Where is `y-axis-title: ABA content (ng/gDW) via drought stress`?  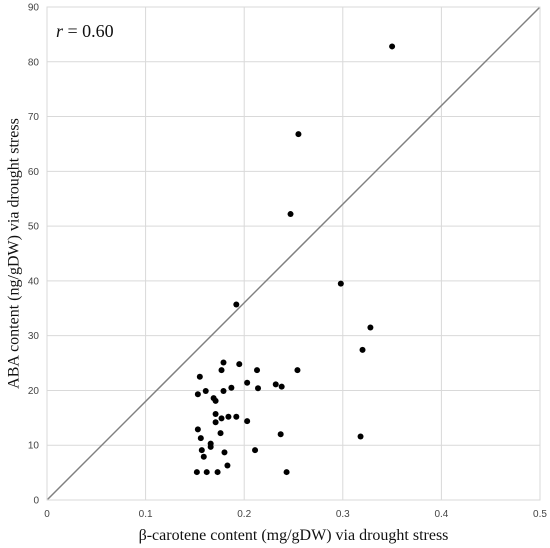 y-axis-title: ABA content (ng/gDW) via drought stress is located at coordinates (14, 253).